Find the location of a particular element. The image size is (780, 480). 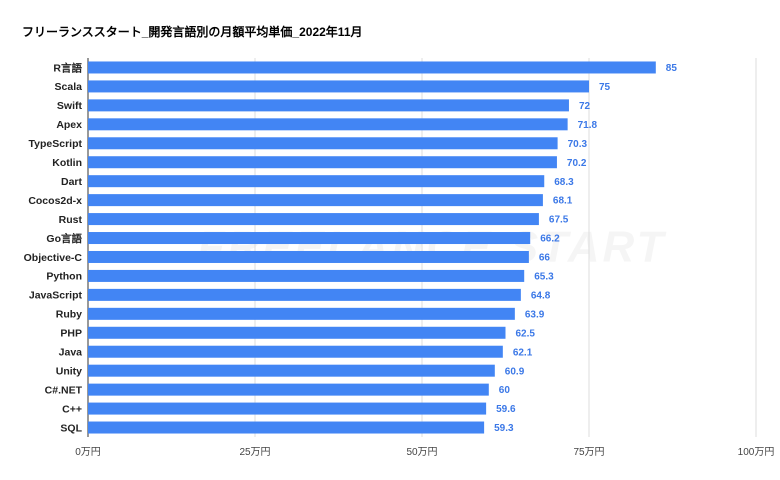

value-label: 63.9 is located at coordinates (535, 314).